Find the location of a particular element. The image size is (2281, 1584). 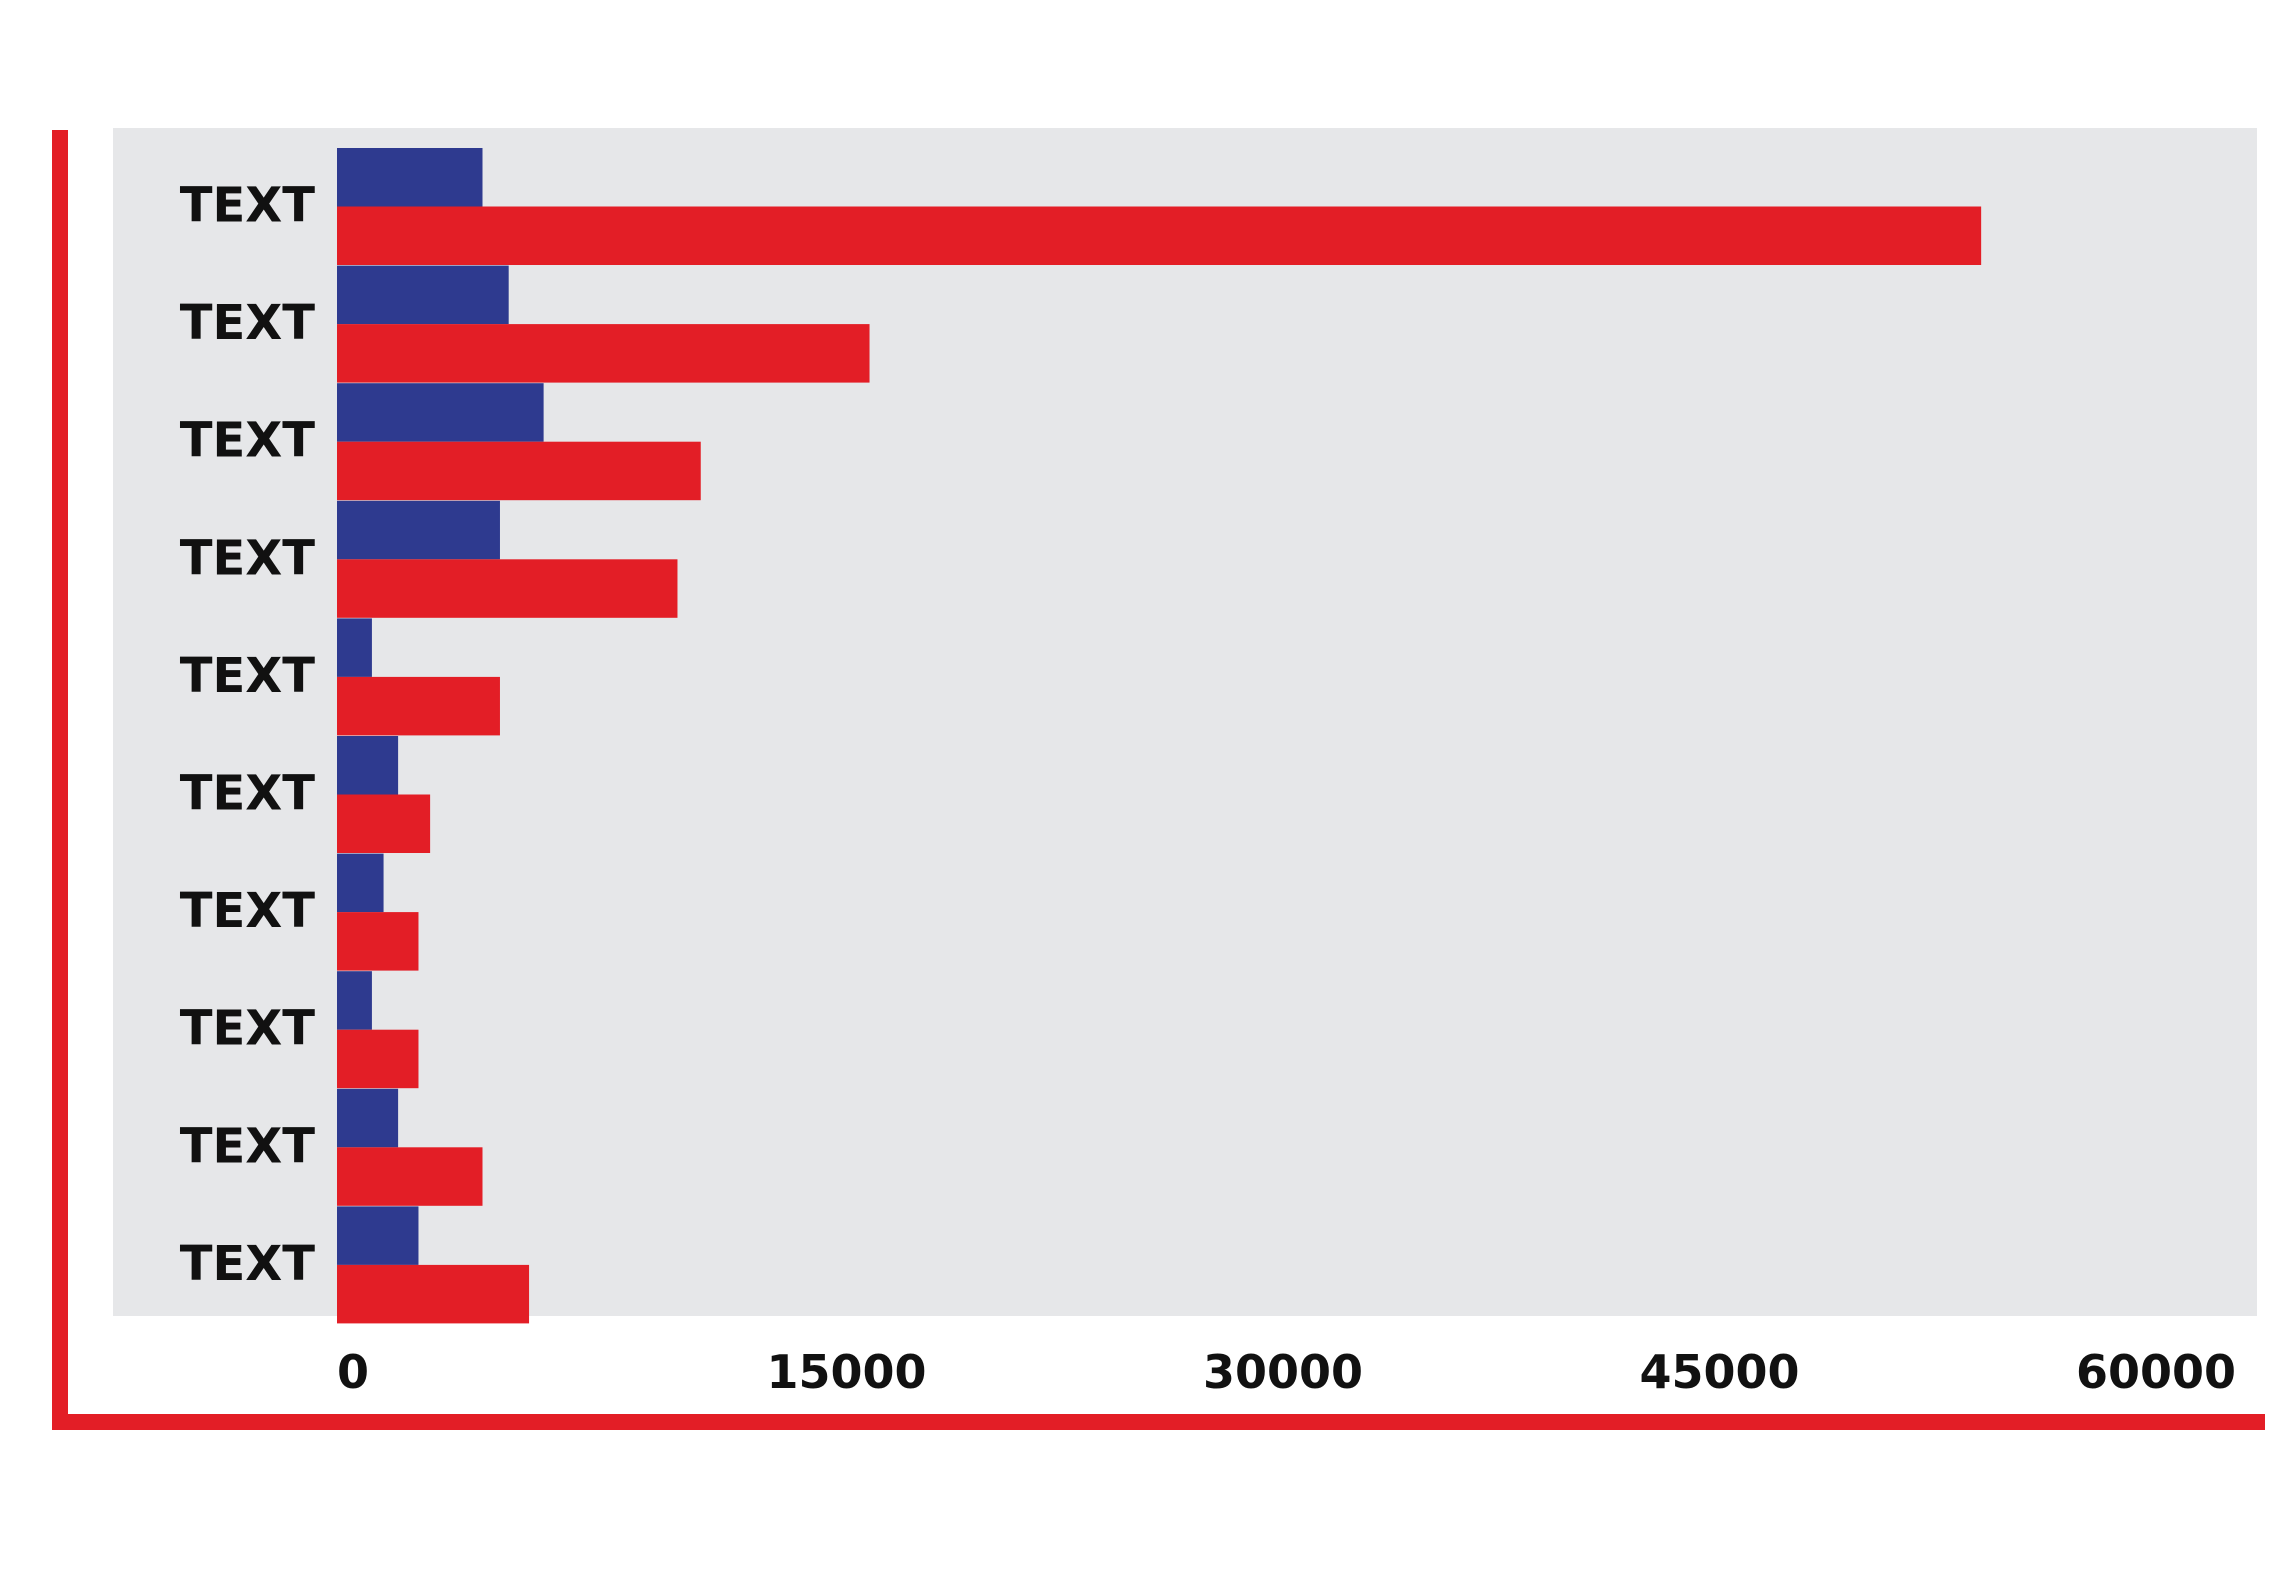

x-tick-label: 30000 is located at coordinates (1283, 1372).